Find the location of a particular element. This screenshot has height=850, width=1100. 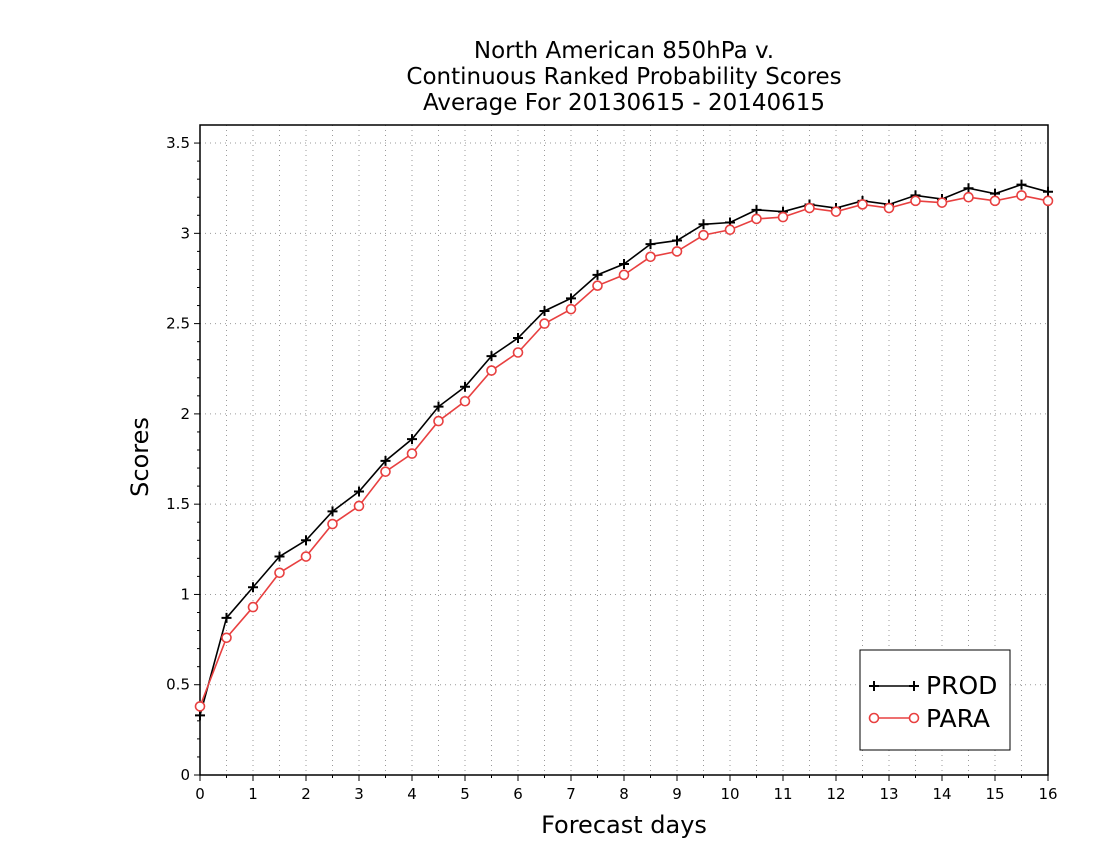

x-tick-label: 14 is located at coordinates (941, 794).